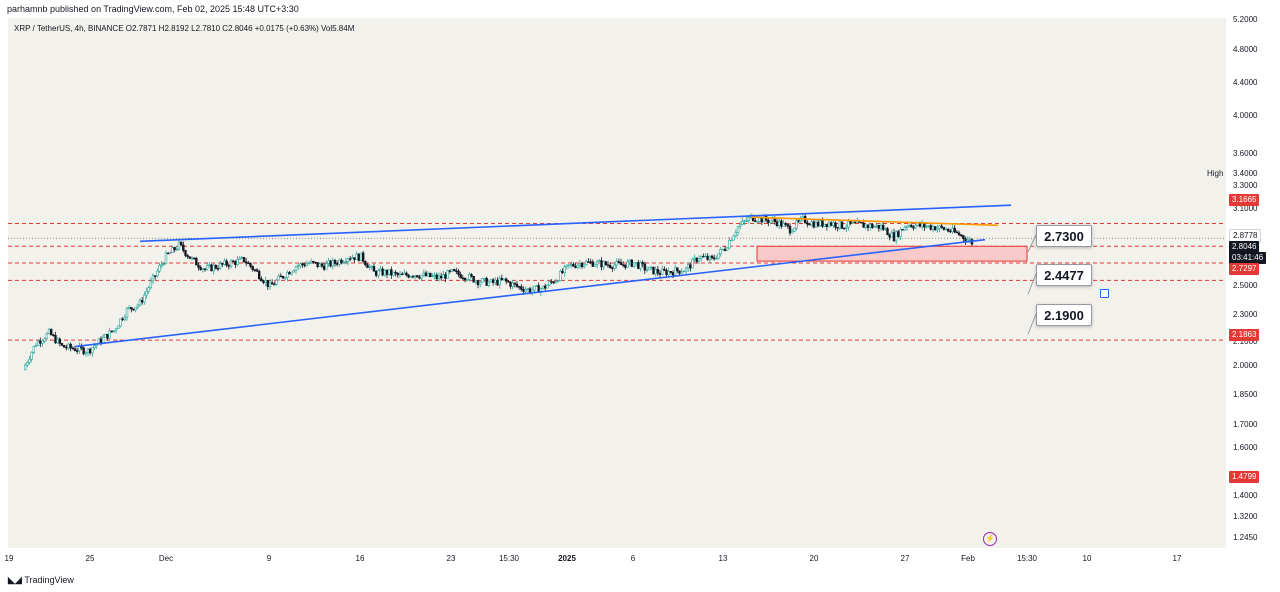 This screenshot has width=1280, height=592. What do you see at coordinates (1245, 185) in the screenshot?
I see `price-label: 3.3000` at bounding box center [1245, 185].